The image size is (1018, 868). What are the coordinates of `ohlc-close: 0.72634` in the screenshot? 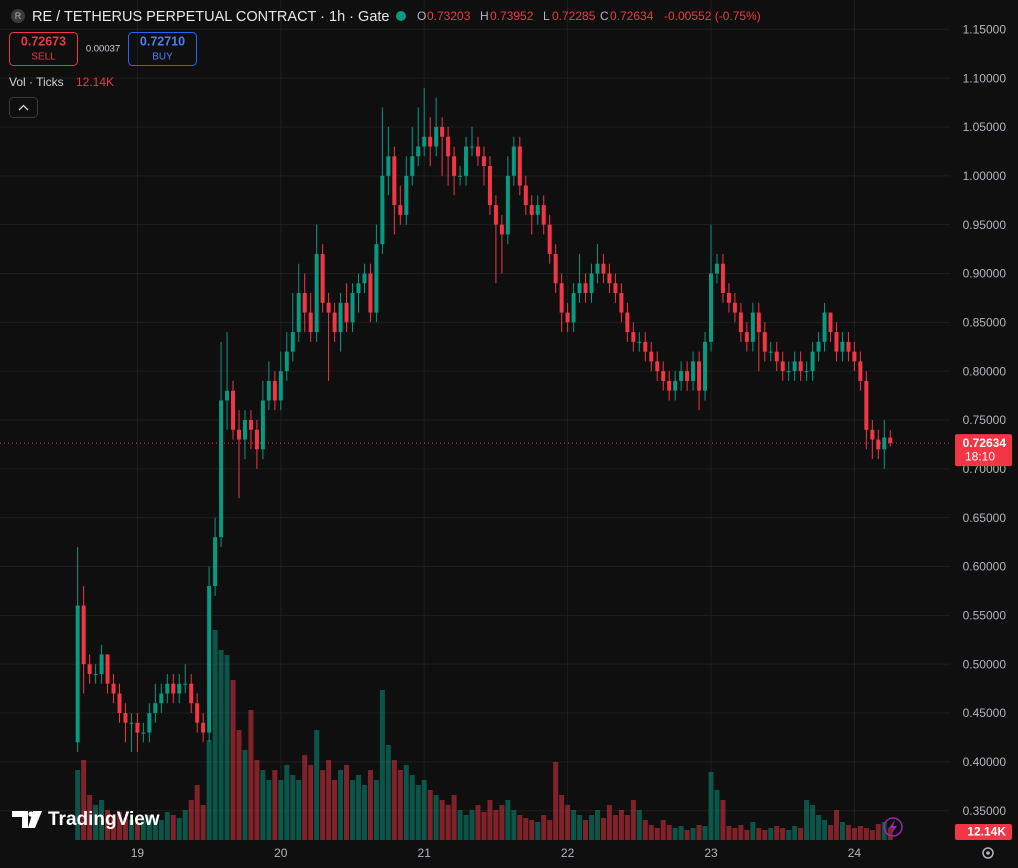 It's located at (632, 16).